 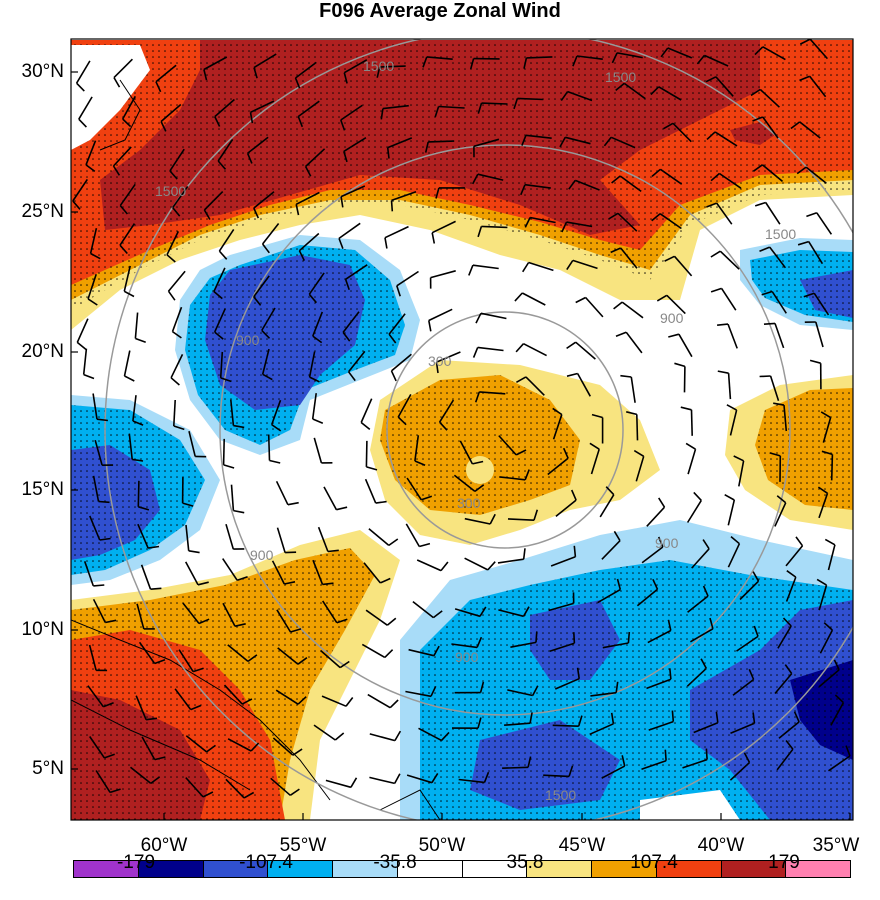 What do you see at coordinates (164, 845) in the screenshot?
I see `longitude-label-60w: 60°W` at bounding box center [164, 845].